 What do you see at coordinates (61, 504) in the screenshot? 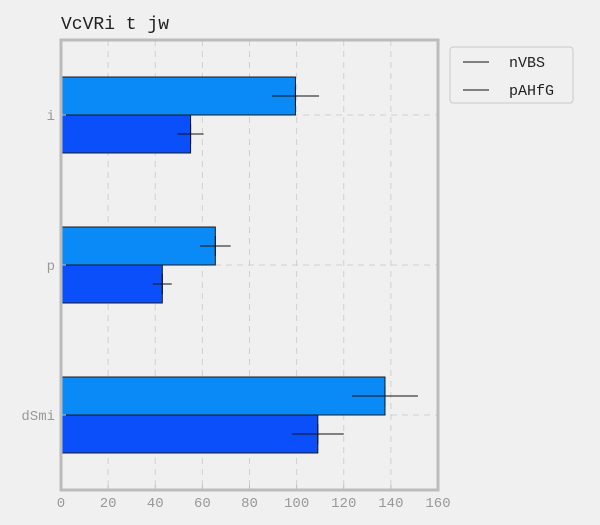
I see `x-tick-label: 0` at bounding box center [61, 504].